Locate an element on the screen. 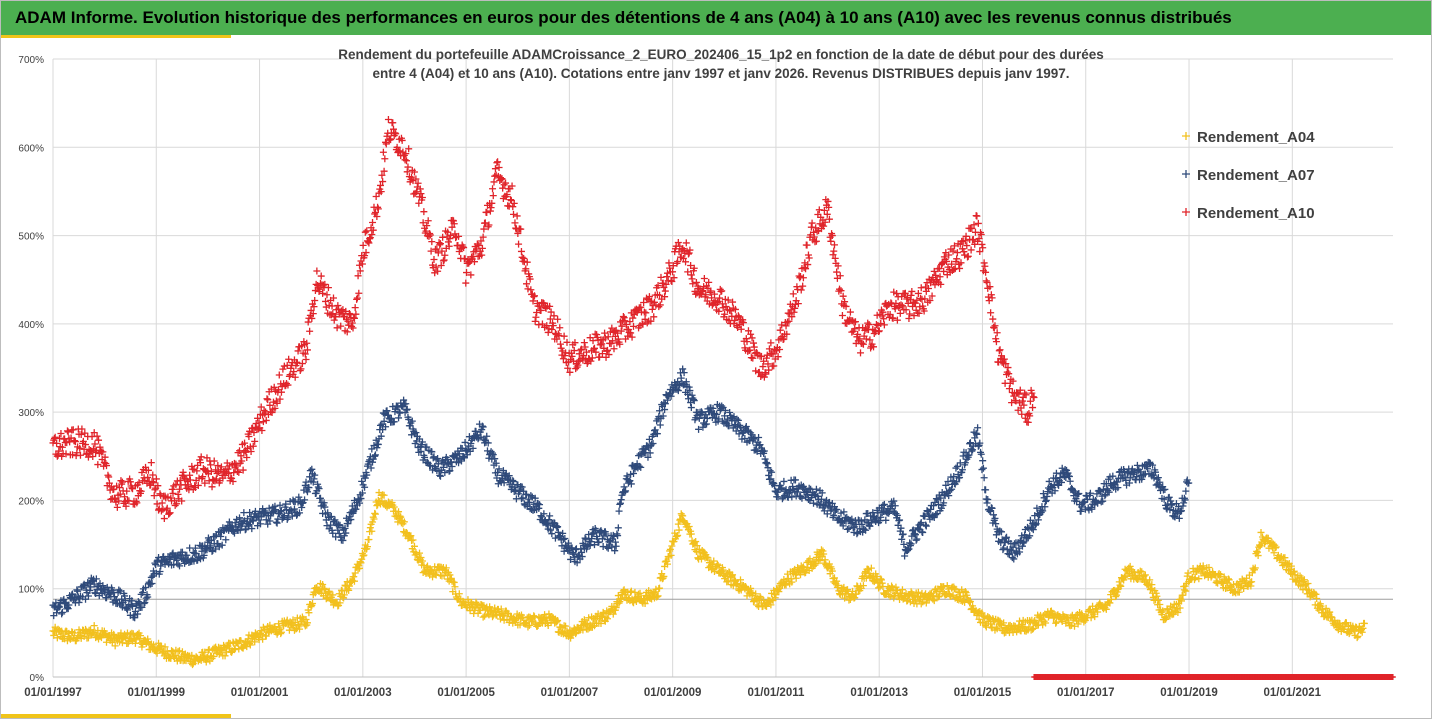  x-tick-label: 01/01/2011 is located at coordinates (776, 693).